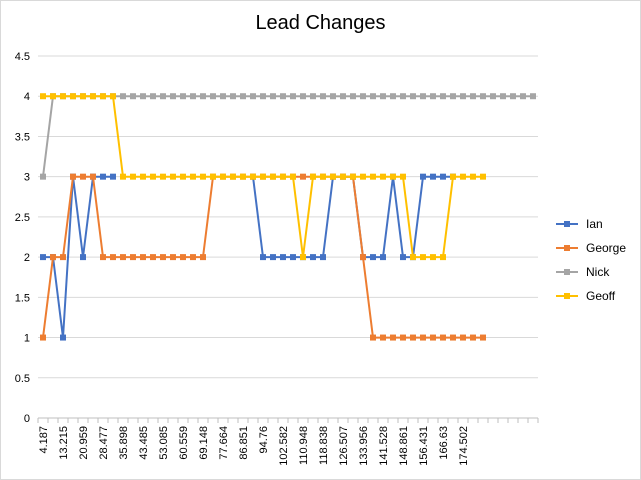  What do you see at coordinates (22, 137) in the screenshot?
I see `y-tick-label: 3.5` at bounding box center [22, 137].